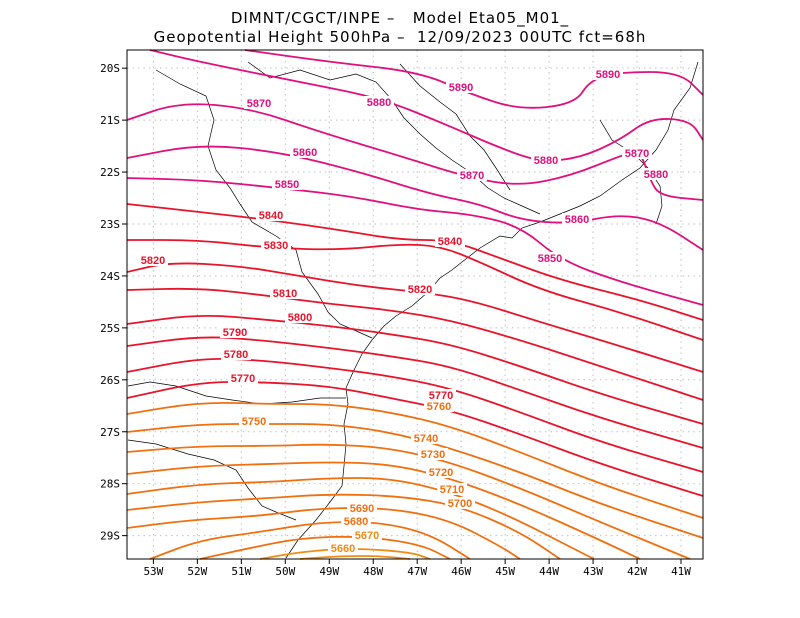  Describe the element at coordinates (110, 68) in the screenshot. I see `lat-tick-label: 20S` at that location.